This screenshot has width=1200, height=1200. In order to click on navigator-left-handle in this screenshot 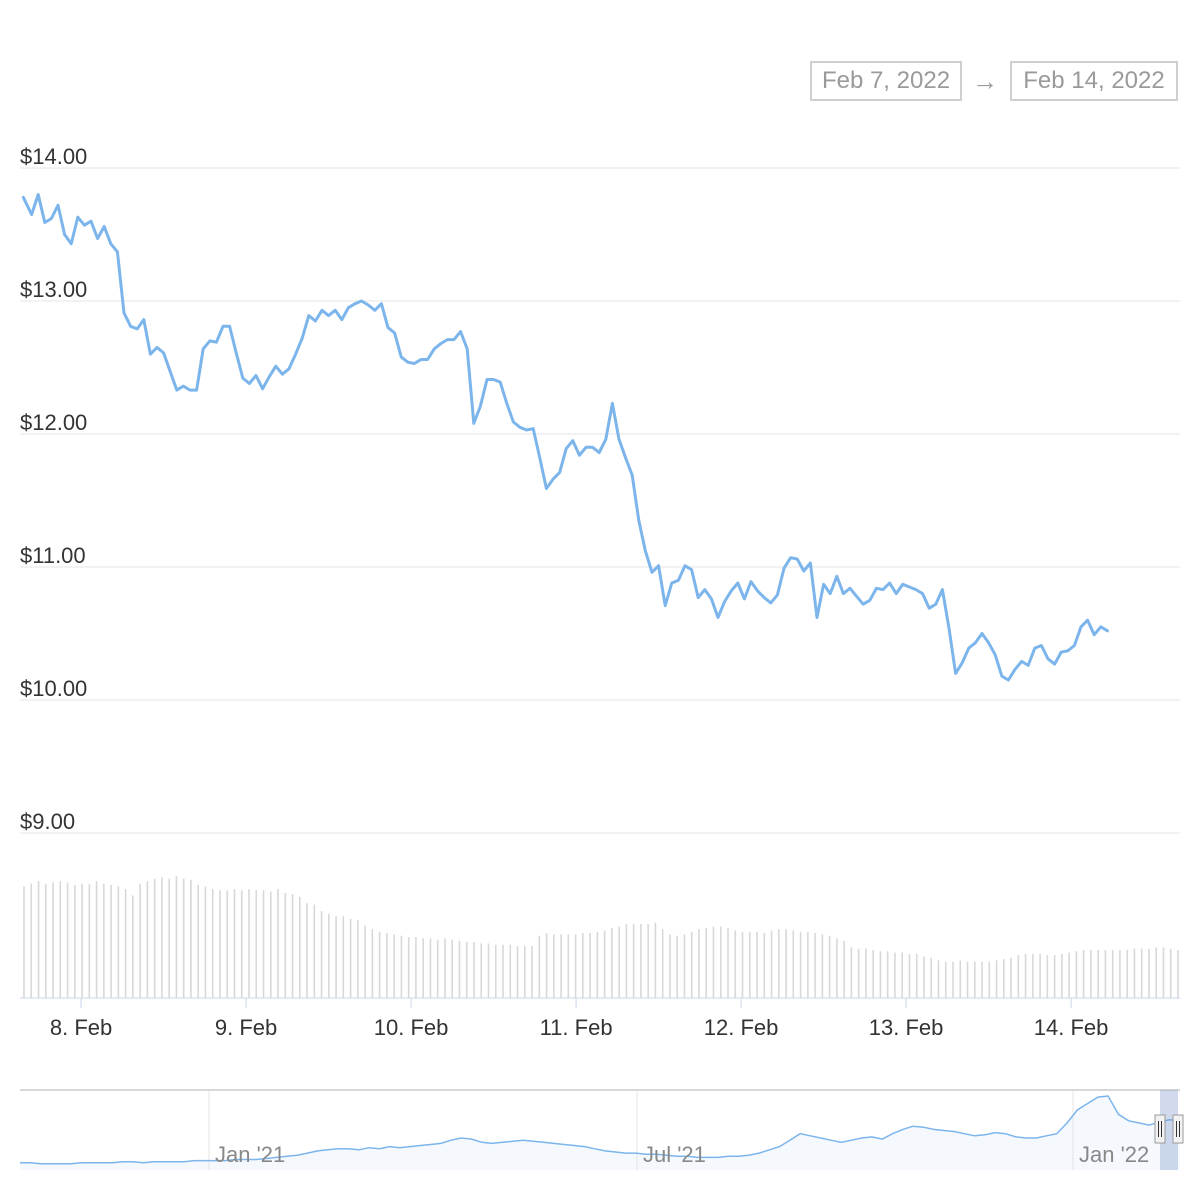, I will do `click(1160, 1129)`.